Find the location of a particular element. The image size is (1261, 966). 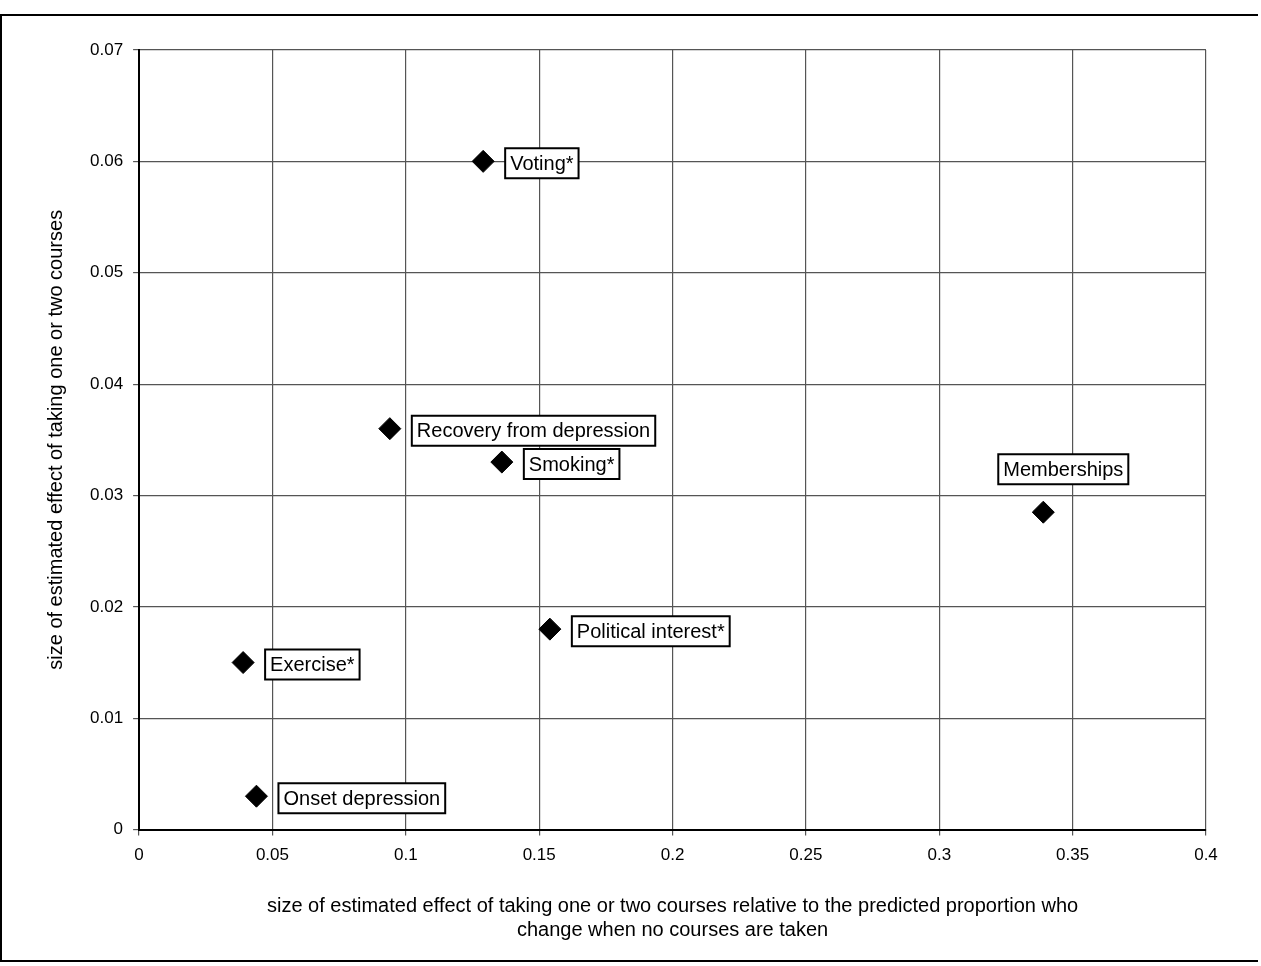

x-tick-label: 0.4 is located at coordinates (1206, 855).